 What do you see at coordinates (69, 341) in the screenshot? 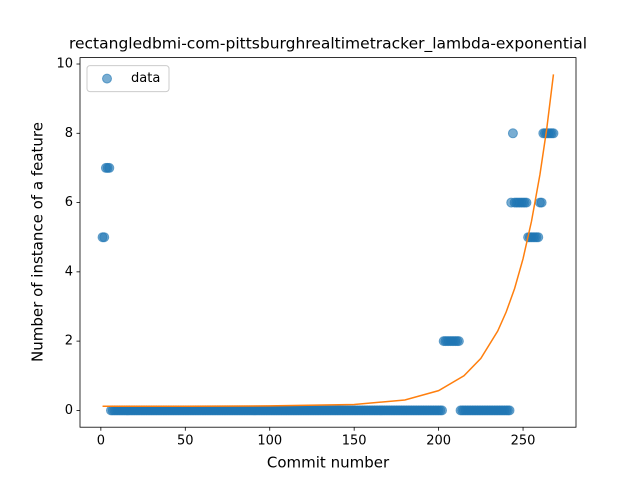
I see `y-tick-label: 2` at bounding box center [69, 341].